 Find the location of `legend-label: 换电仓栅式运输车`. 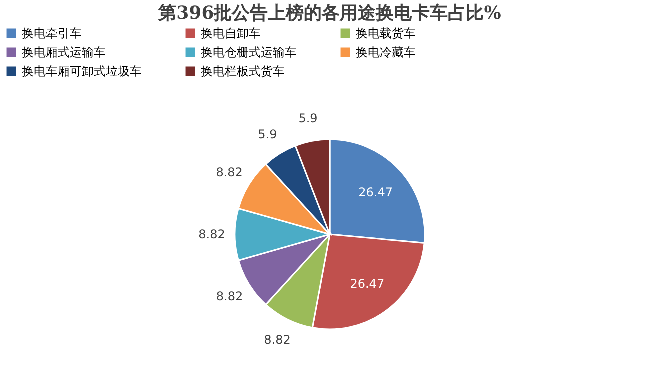

legend-label: 换电仓栅式运输车 is located at coordinates (249, 53).